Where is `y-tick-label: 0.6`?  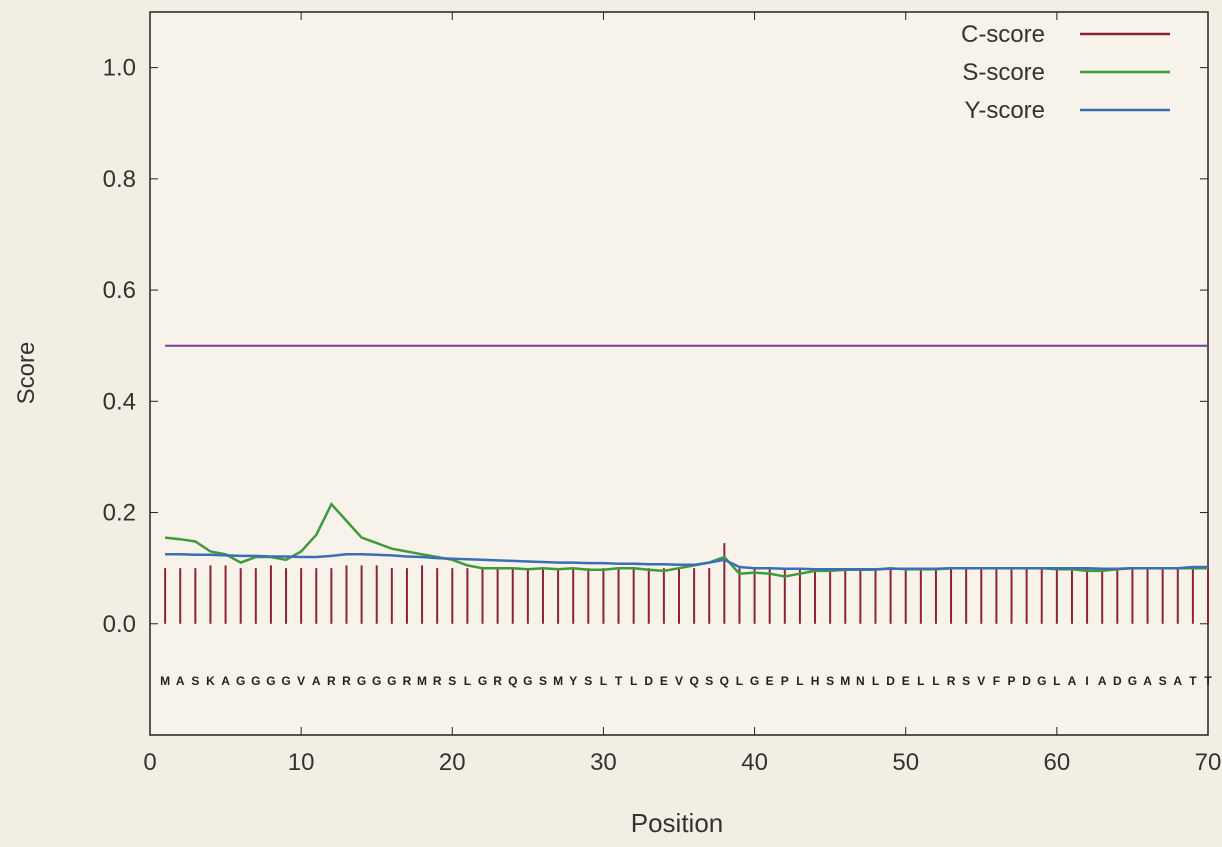 y-tick-label: 0.6 is located at coordinates (119, 290).